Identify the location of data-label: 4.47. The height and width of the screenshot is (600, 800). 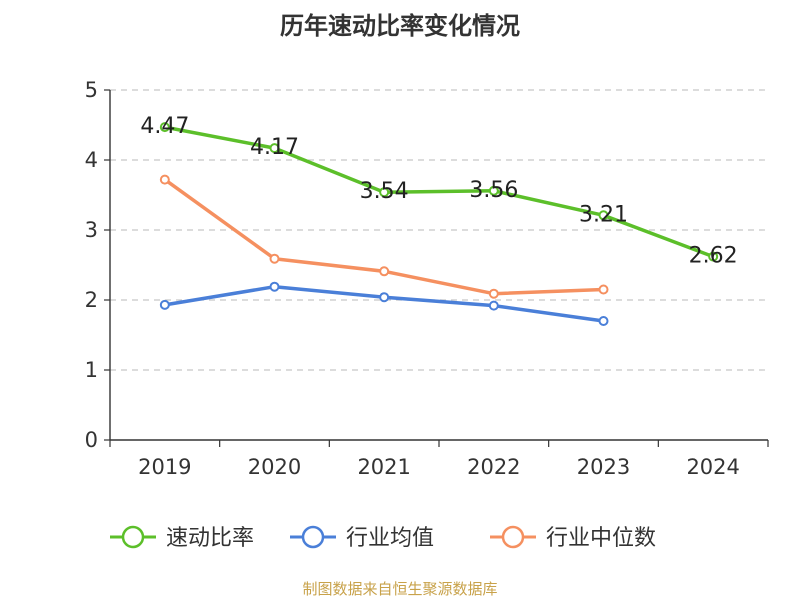
(164, 126).